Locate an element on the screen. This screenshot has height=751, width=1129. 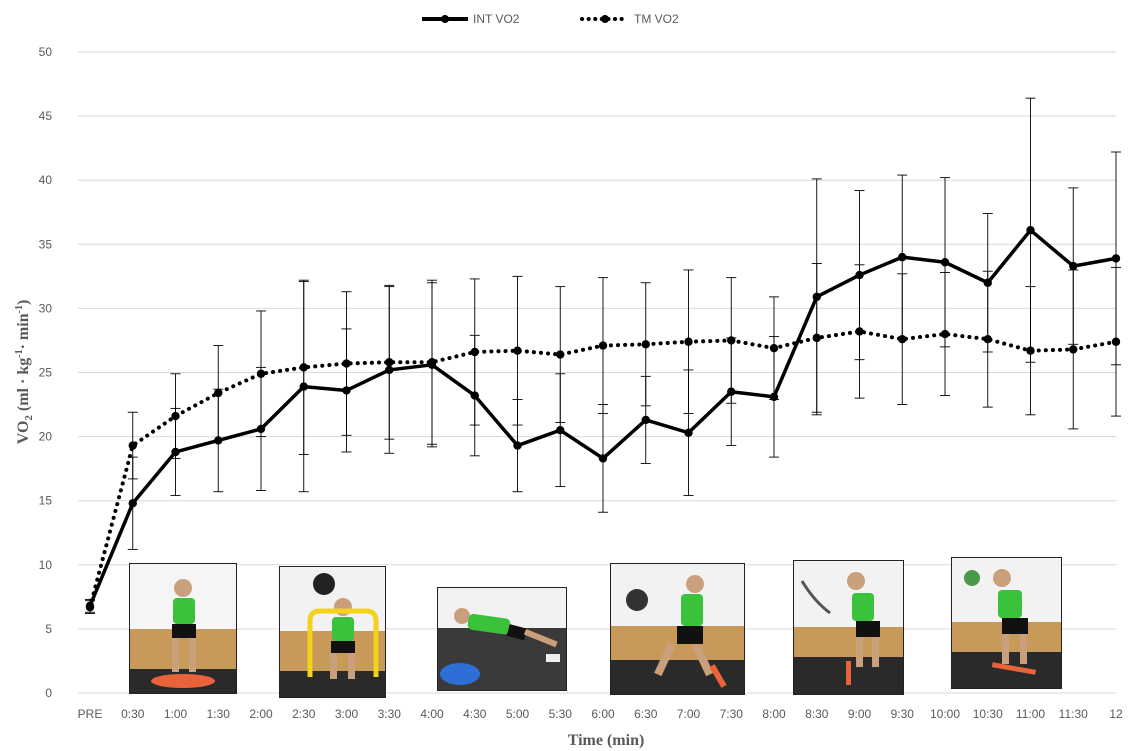
y-tick-label: 45 is located at coordinates (46, 116).